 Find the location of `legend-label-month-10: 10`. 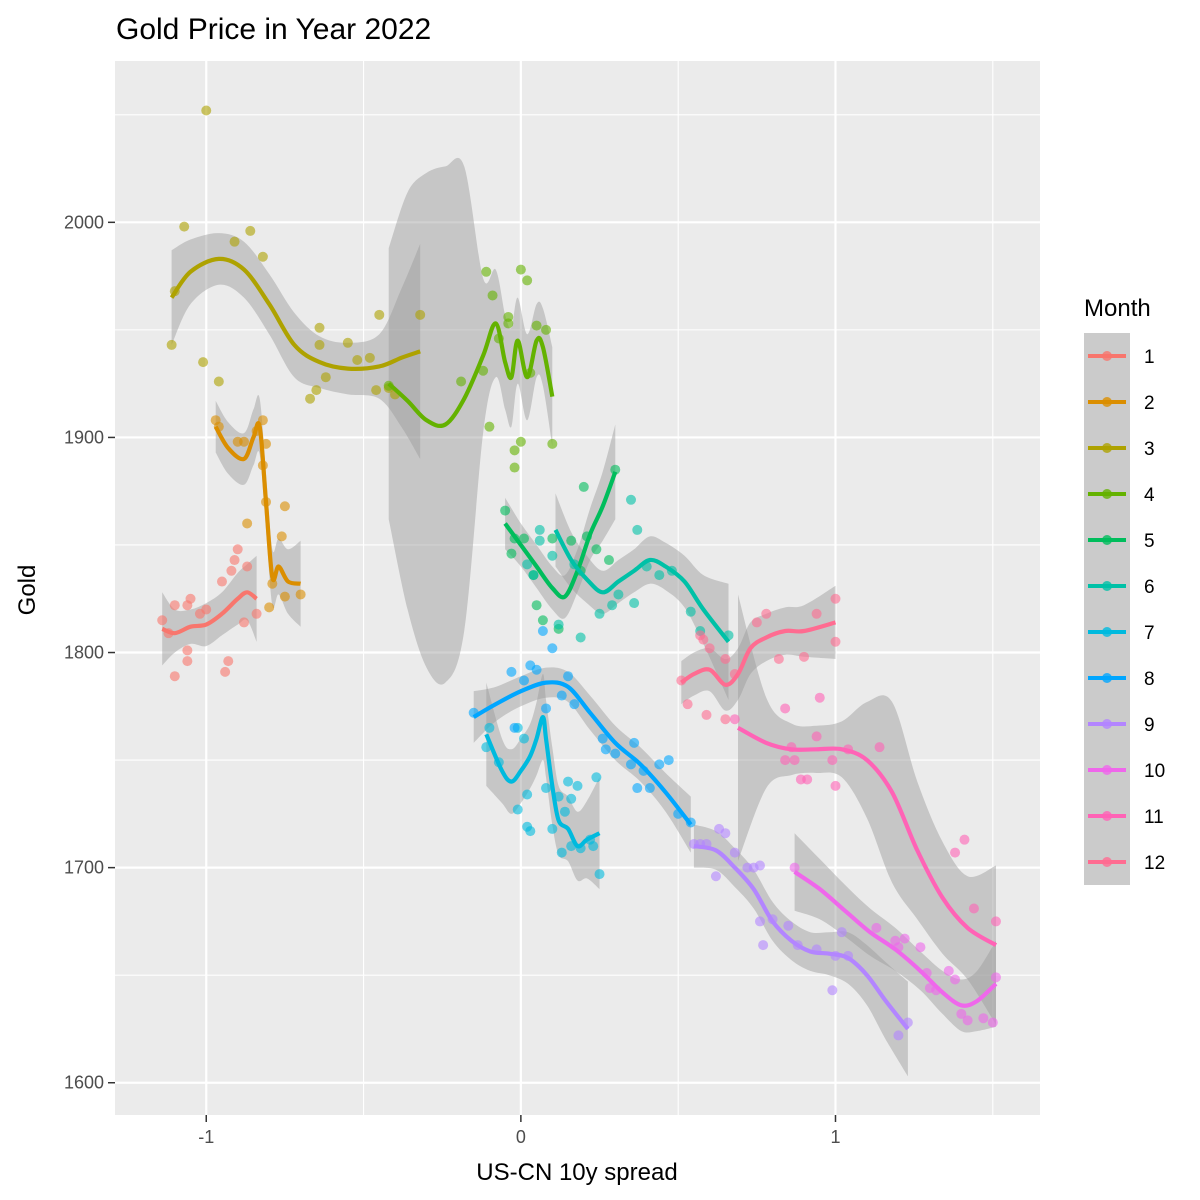

legend-label-month-10: 10 is located at coordinates (1154, 771).